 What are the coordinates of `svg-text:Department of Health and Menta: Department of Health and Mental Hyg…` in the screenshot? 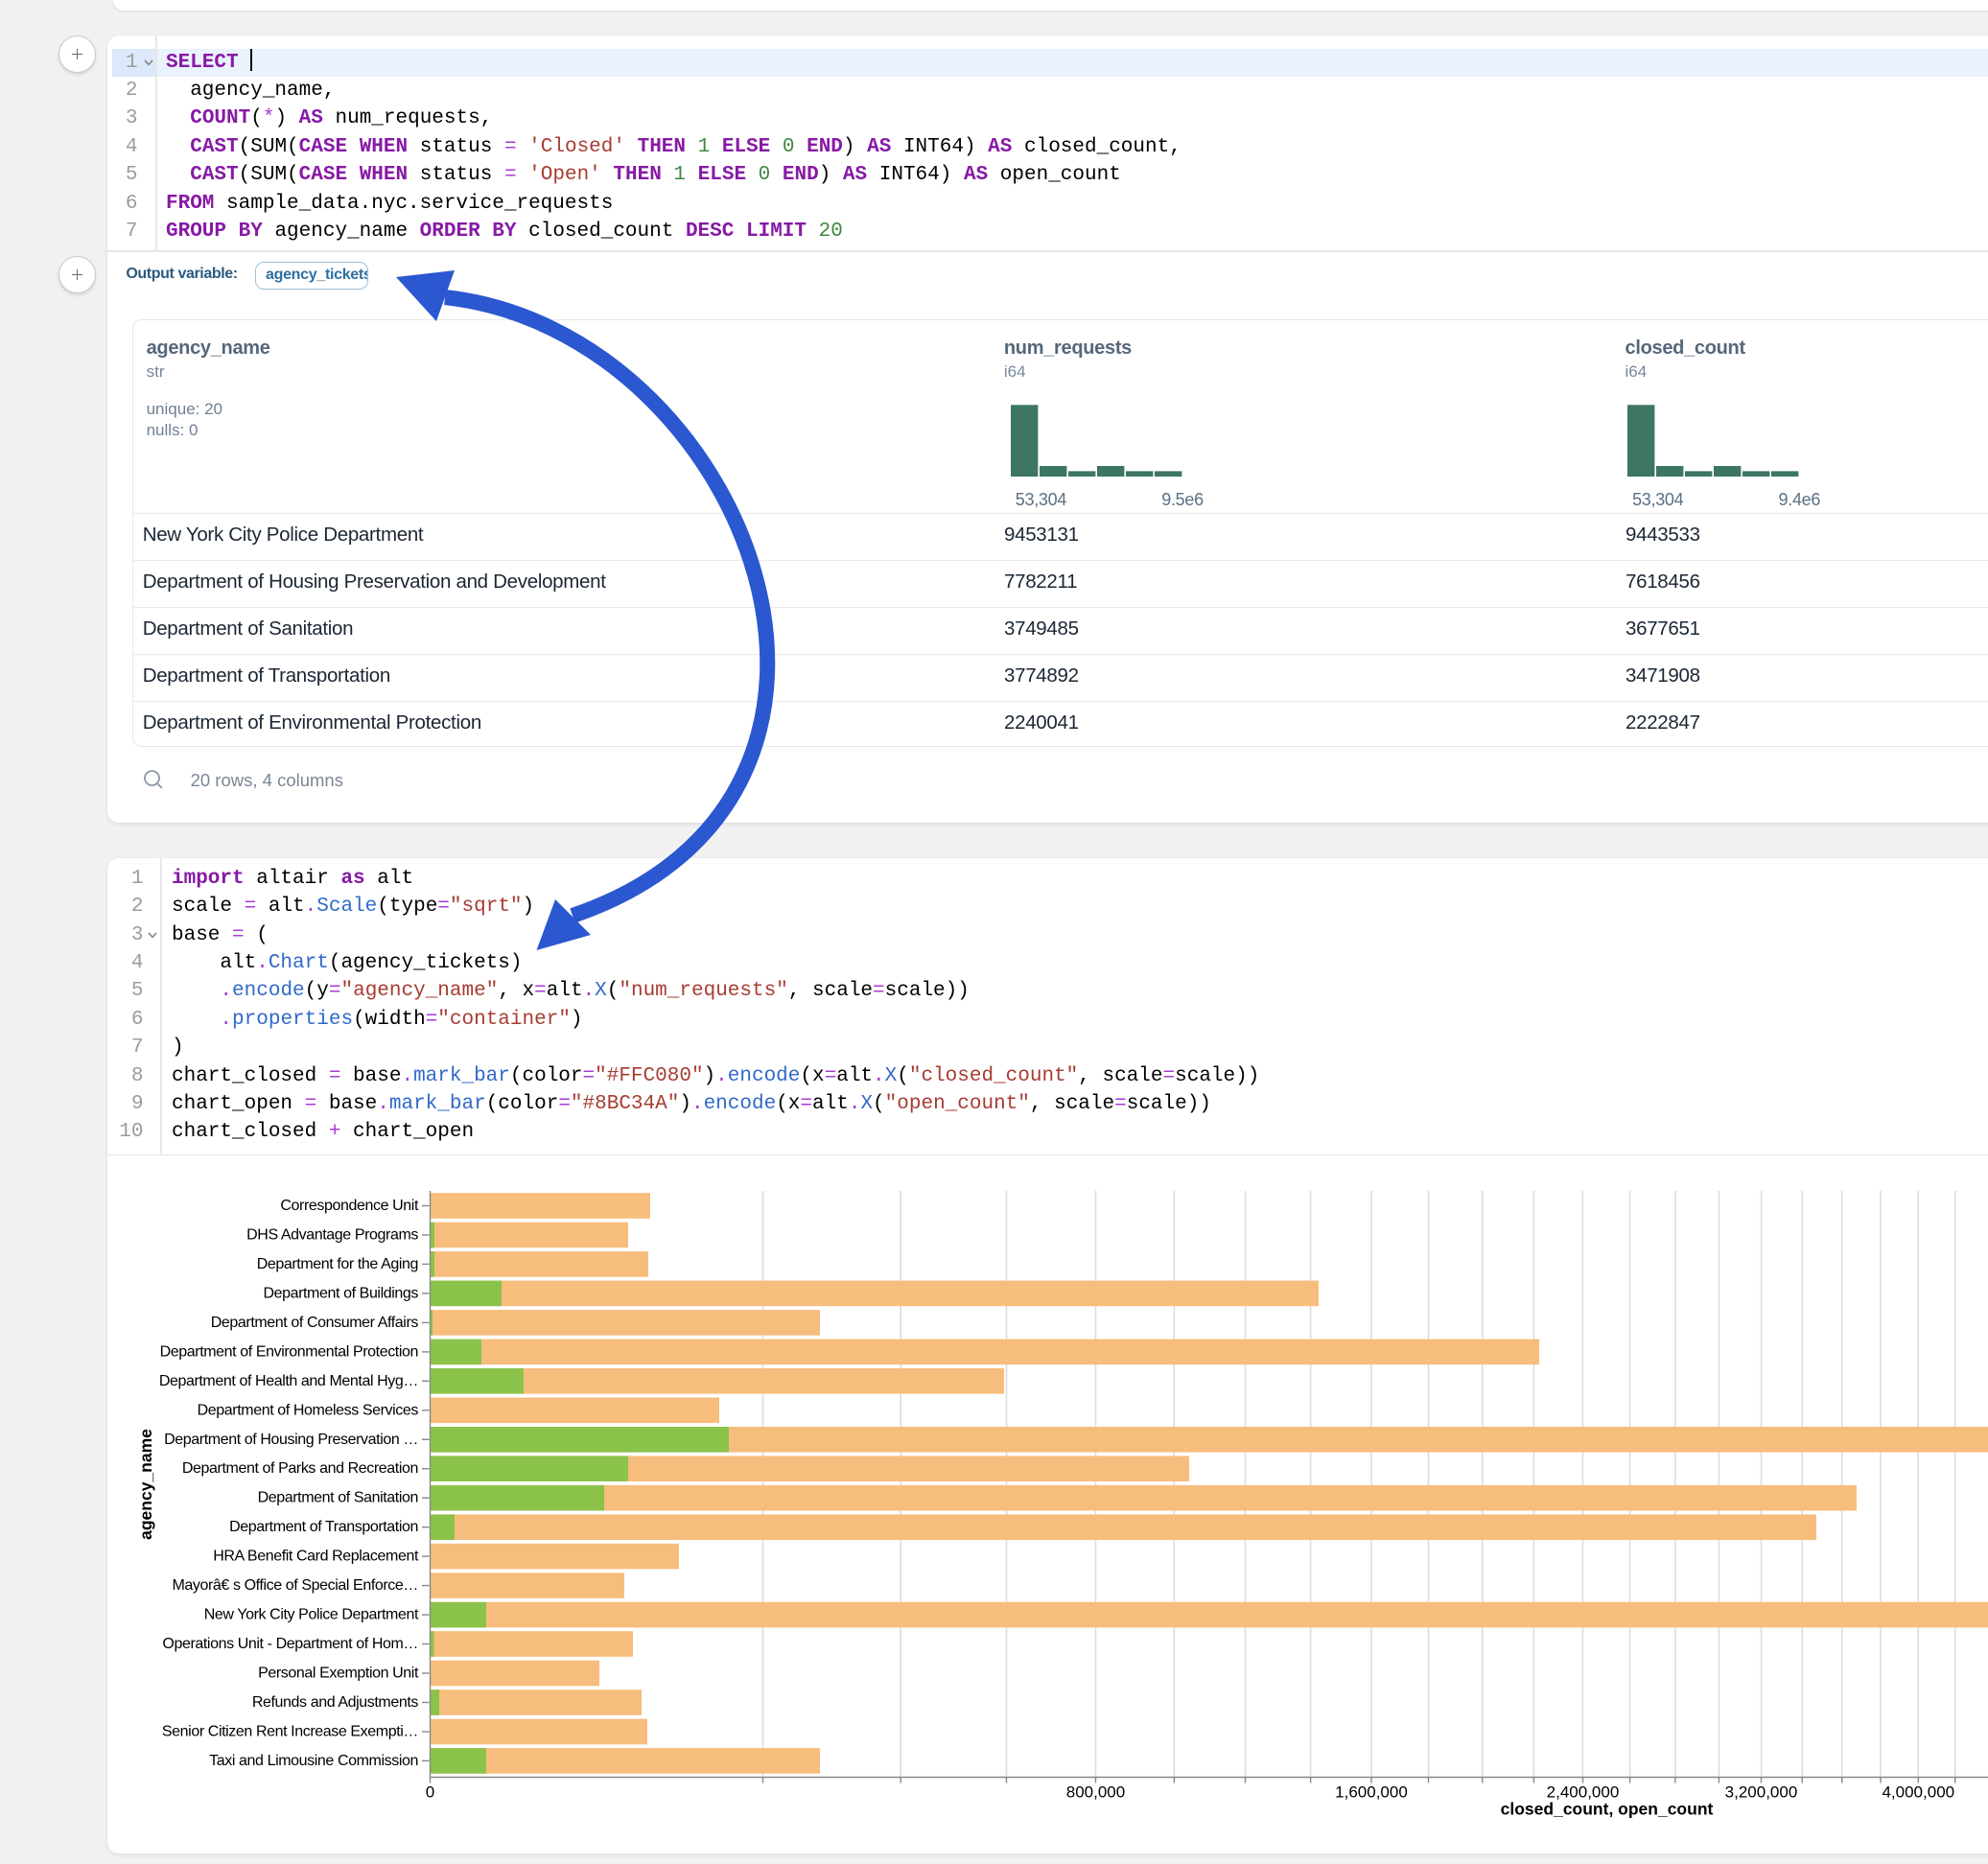 It's located at (288, 1381).